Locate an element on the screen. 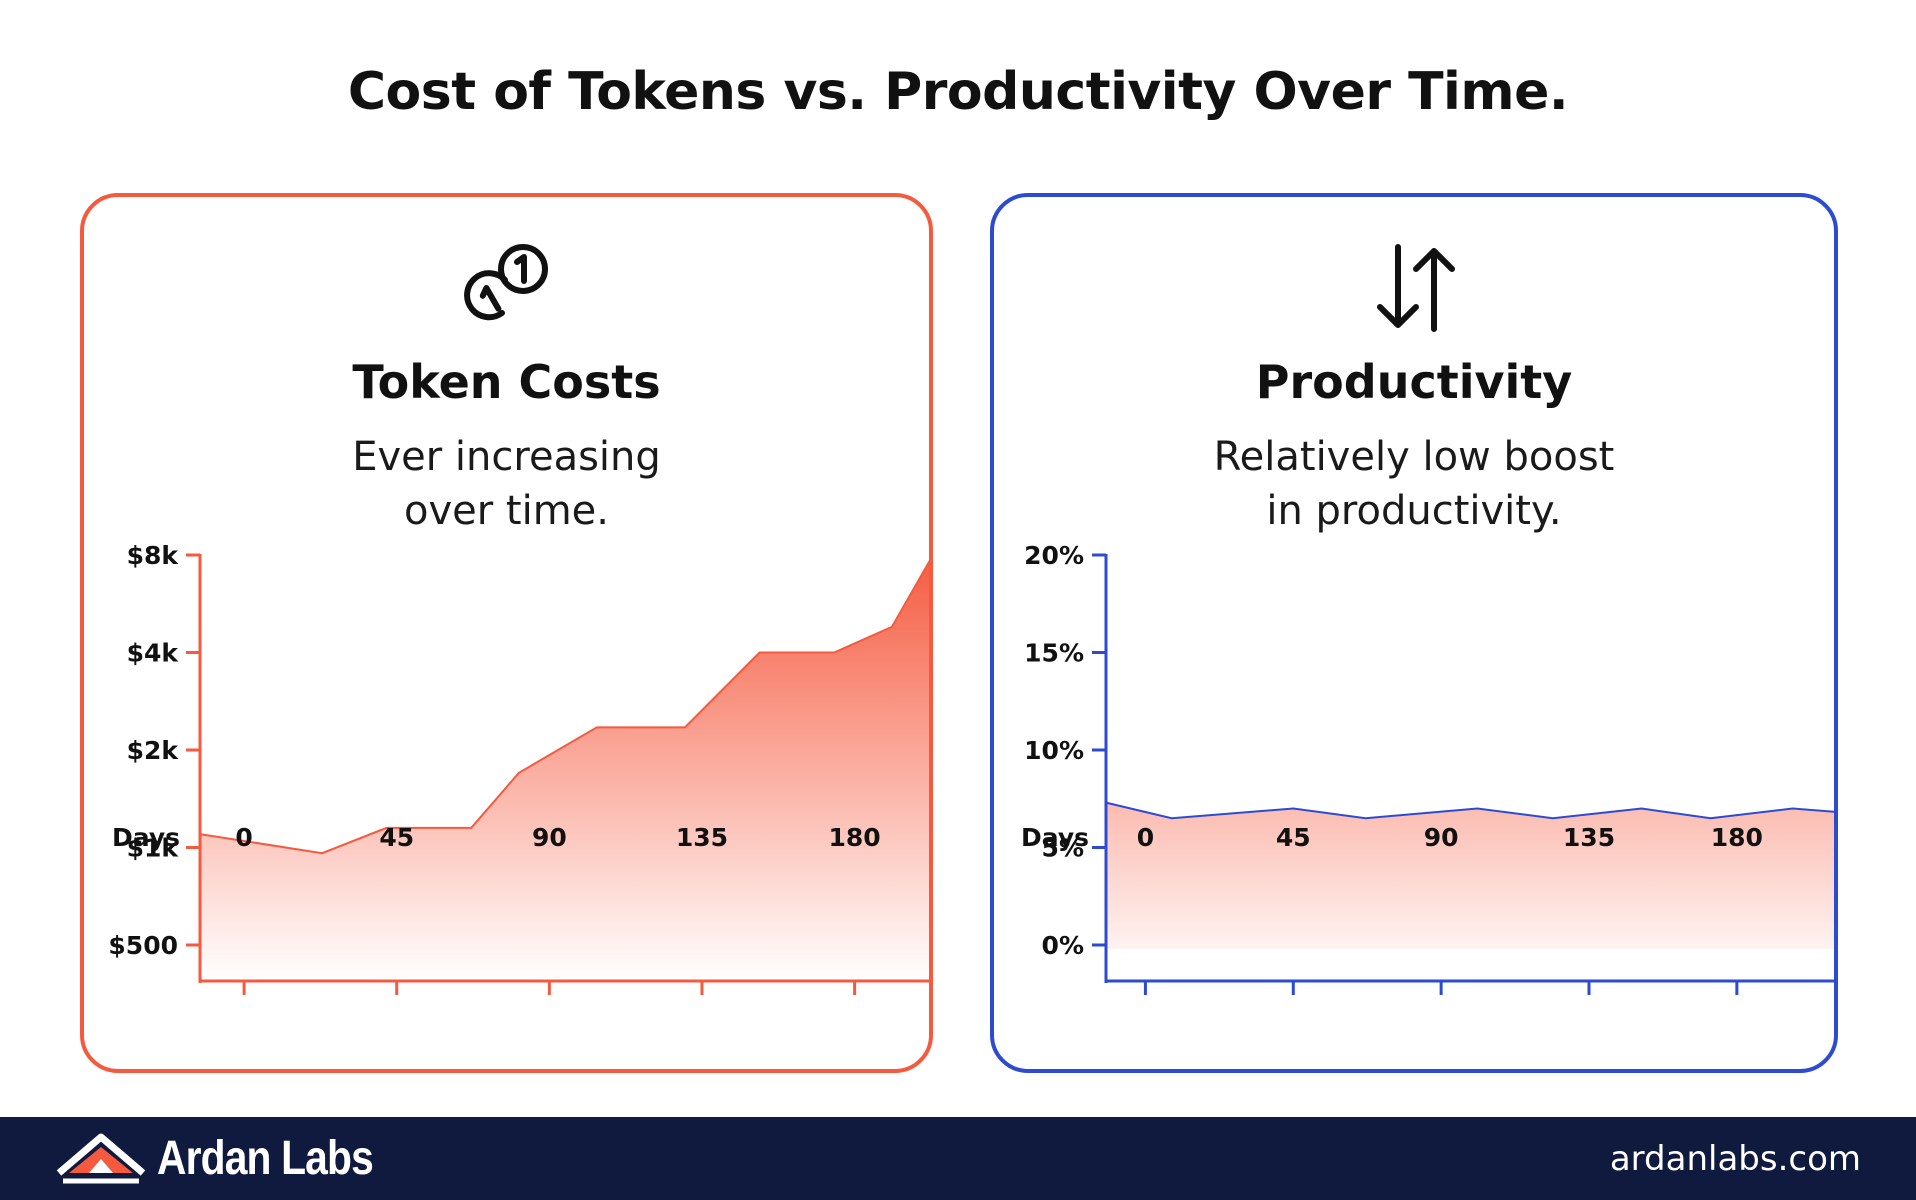  website-link: ardanlabs.com is located at coordinates (1735, 1158).